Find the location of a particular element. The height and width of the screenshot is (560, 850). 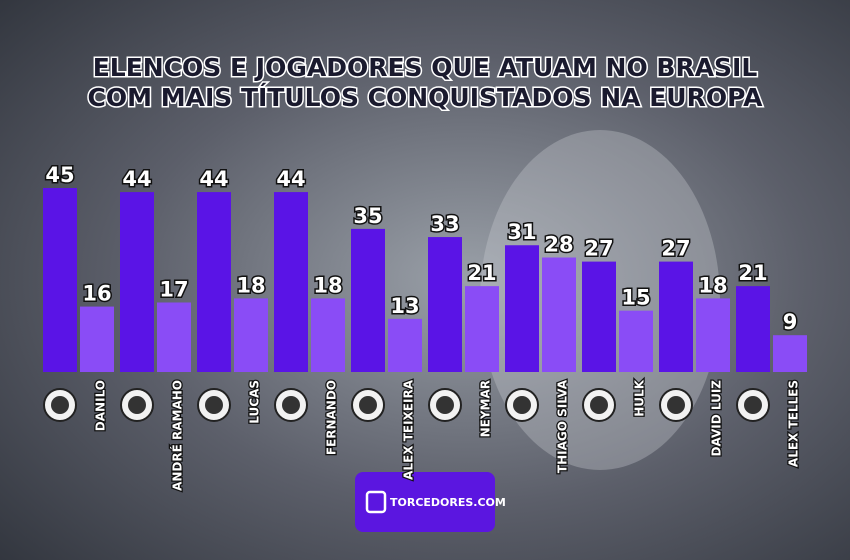

x-tick-label: HULK is located at coordinates (640, 397).